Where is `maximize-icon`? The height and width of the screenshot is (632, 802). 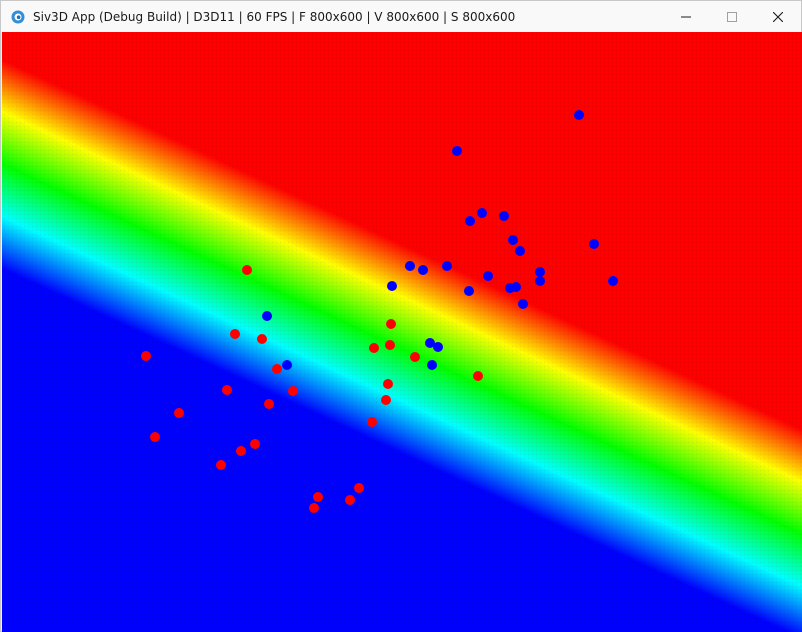
maximize-icon is located at coordinates (732, 16).